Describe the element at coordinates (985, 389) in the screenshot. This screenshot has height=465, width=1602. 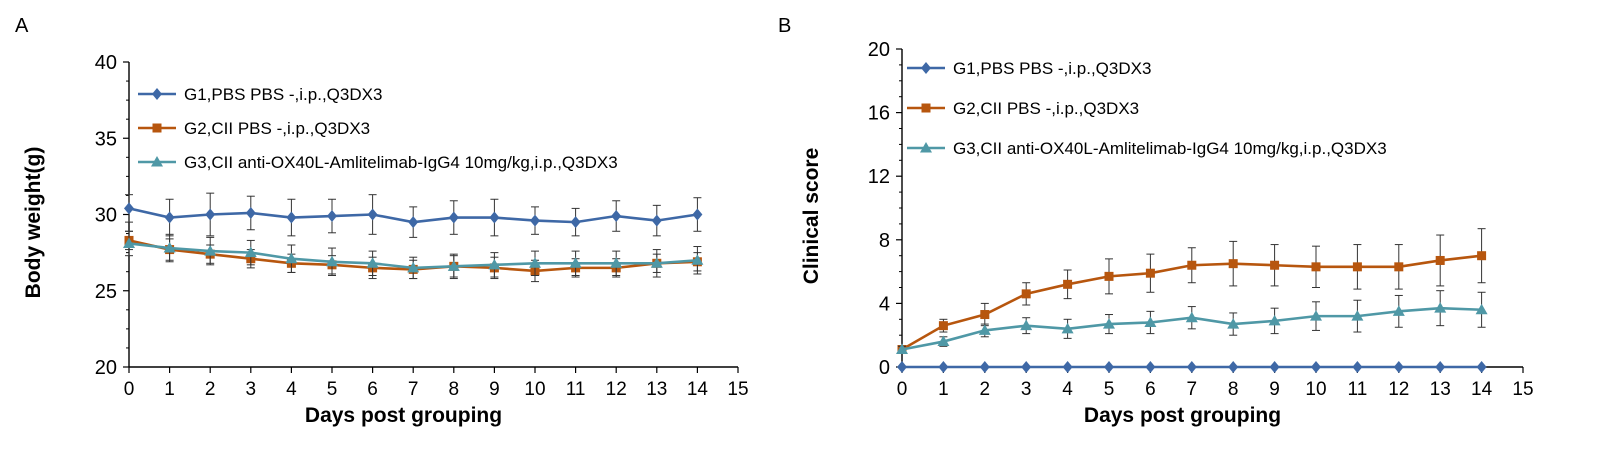
I see `x-tick-label: 2` at that location.